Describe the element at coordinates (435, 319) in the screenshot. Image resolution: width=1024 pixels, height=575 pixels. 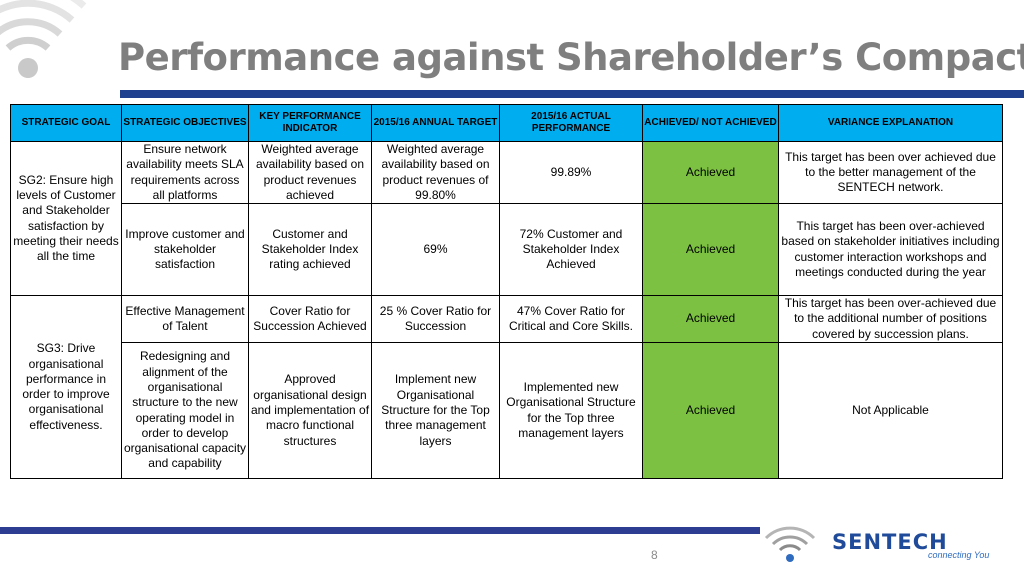
I see `target-cell: 25 % Cover Ratio for Succession` at that location.